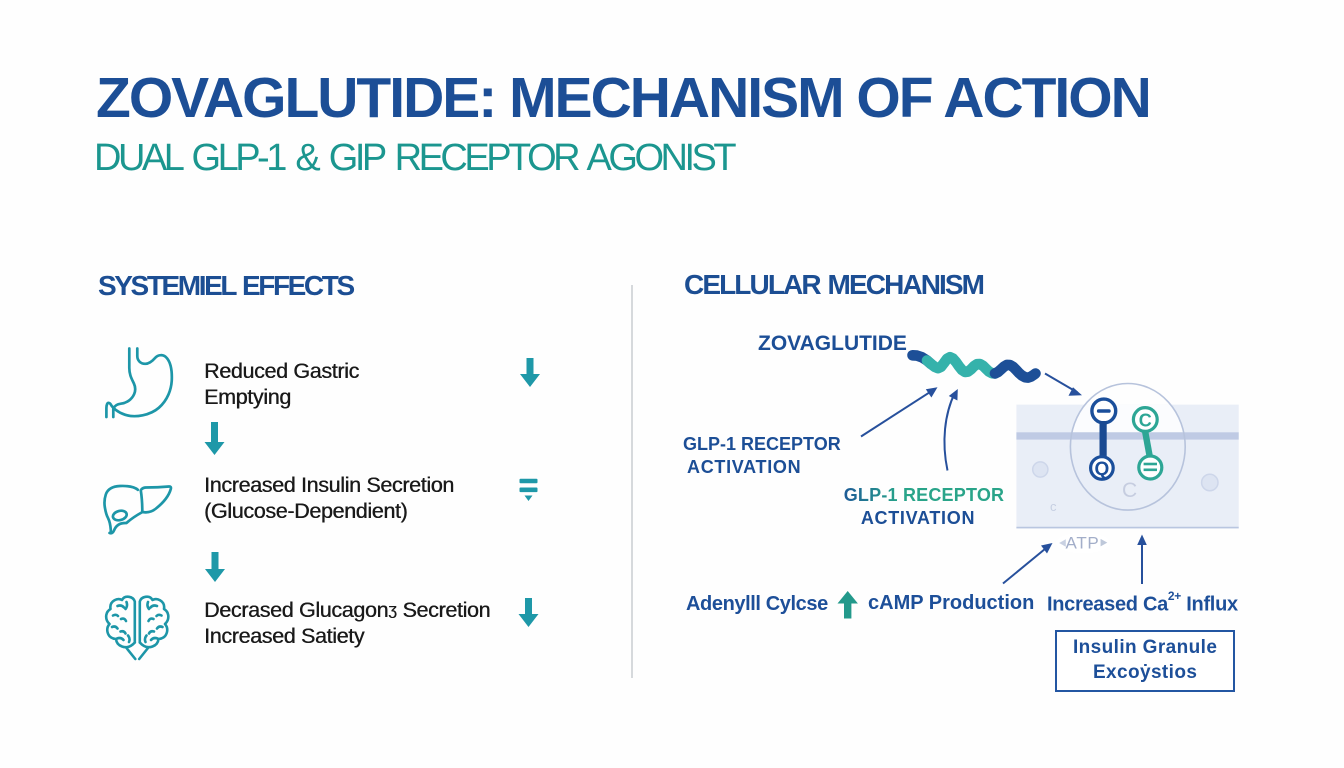 Image resolution: width=1344 pixels, height=768 pixels. I want to click on svg-text: c, so click(1053, 506).